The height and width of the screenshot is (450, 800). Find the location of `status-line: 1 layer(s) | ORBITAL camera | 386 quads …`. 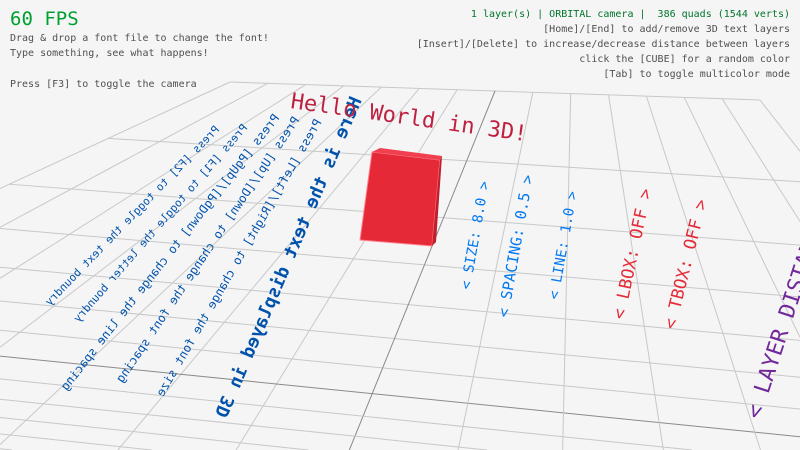

status-line: 1 layer(s) | ORBITAL camera | 386 quads … is located at coordinates (630, 14).